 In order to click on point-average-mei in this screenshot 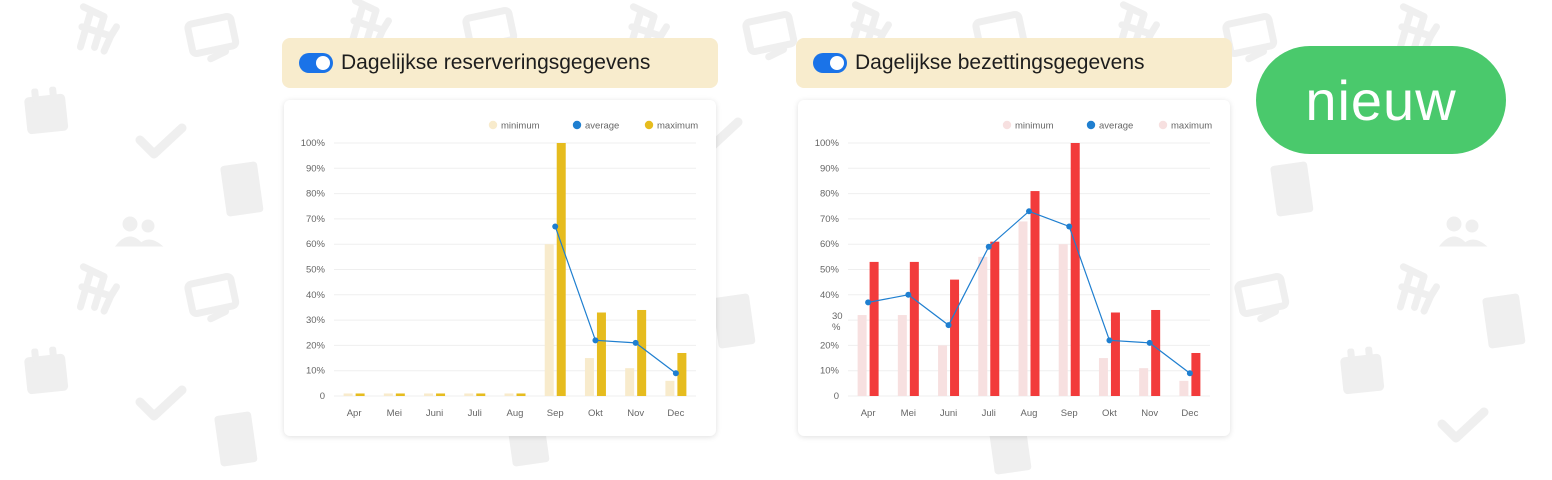, I will do `click(908, 294)`.